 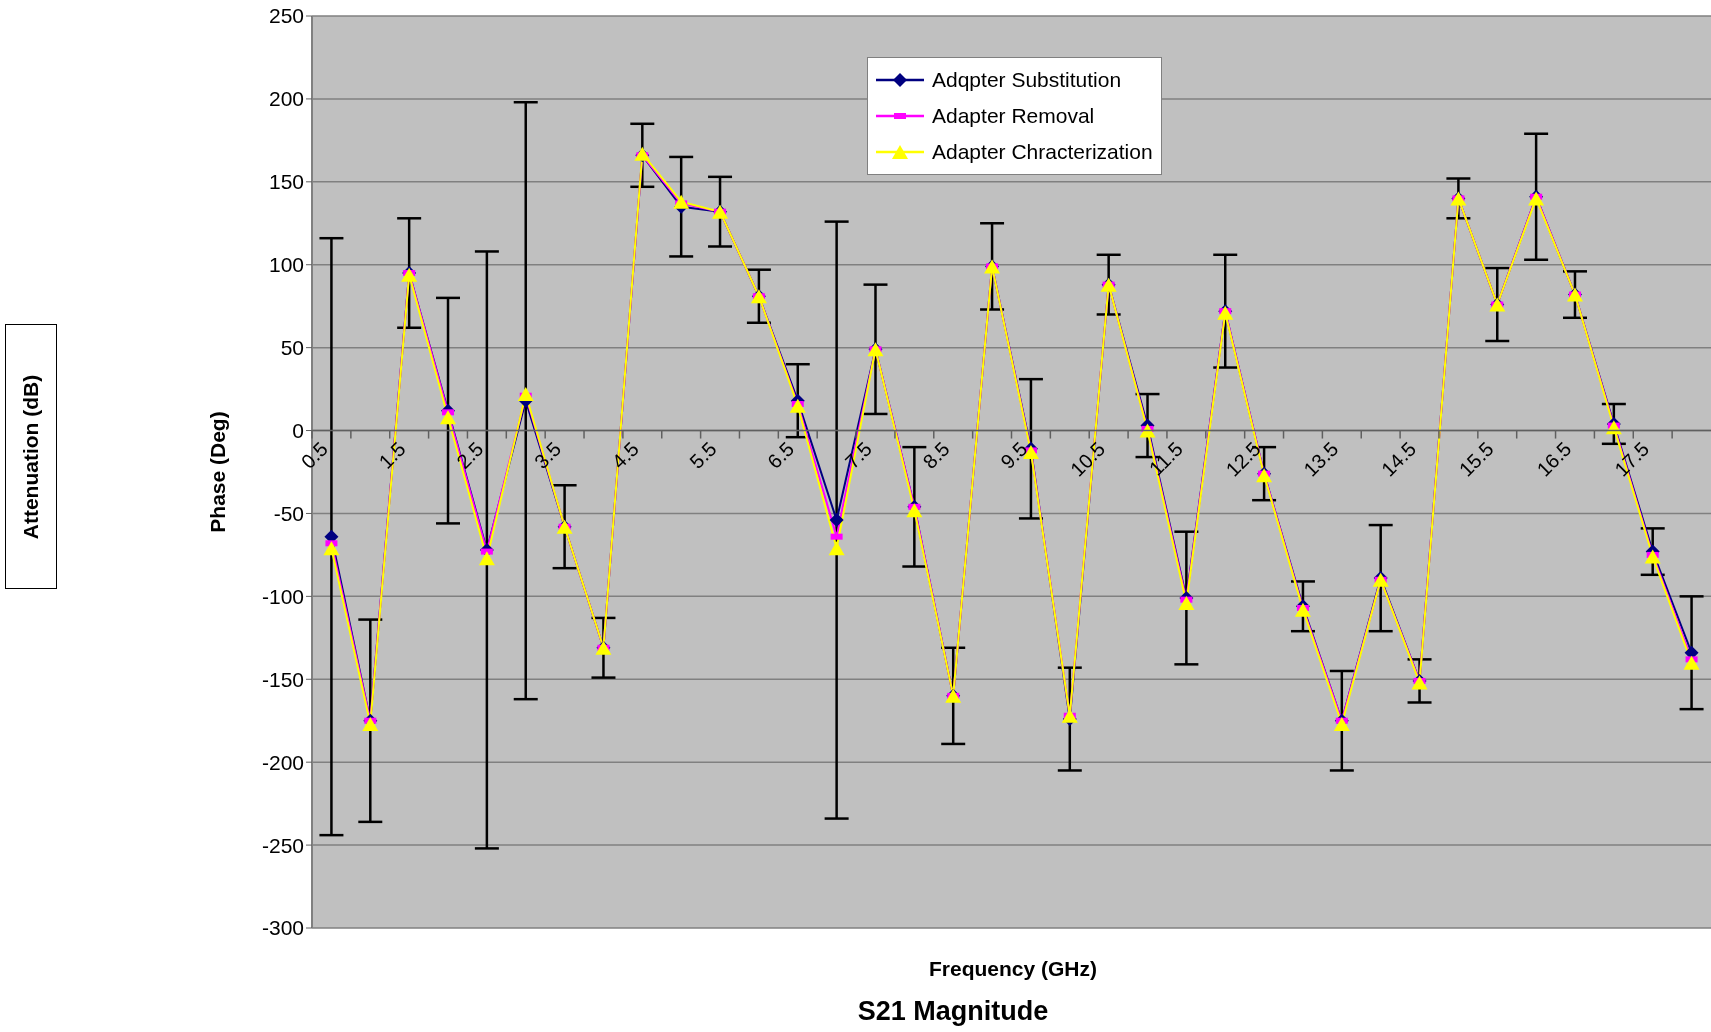 I want to click on x-axis-title: Frequency (GHz), so click(x=1013, y=969).